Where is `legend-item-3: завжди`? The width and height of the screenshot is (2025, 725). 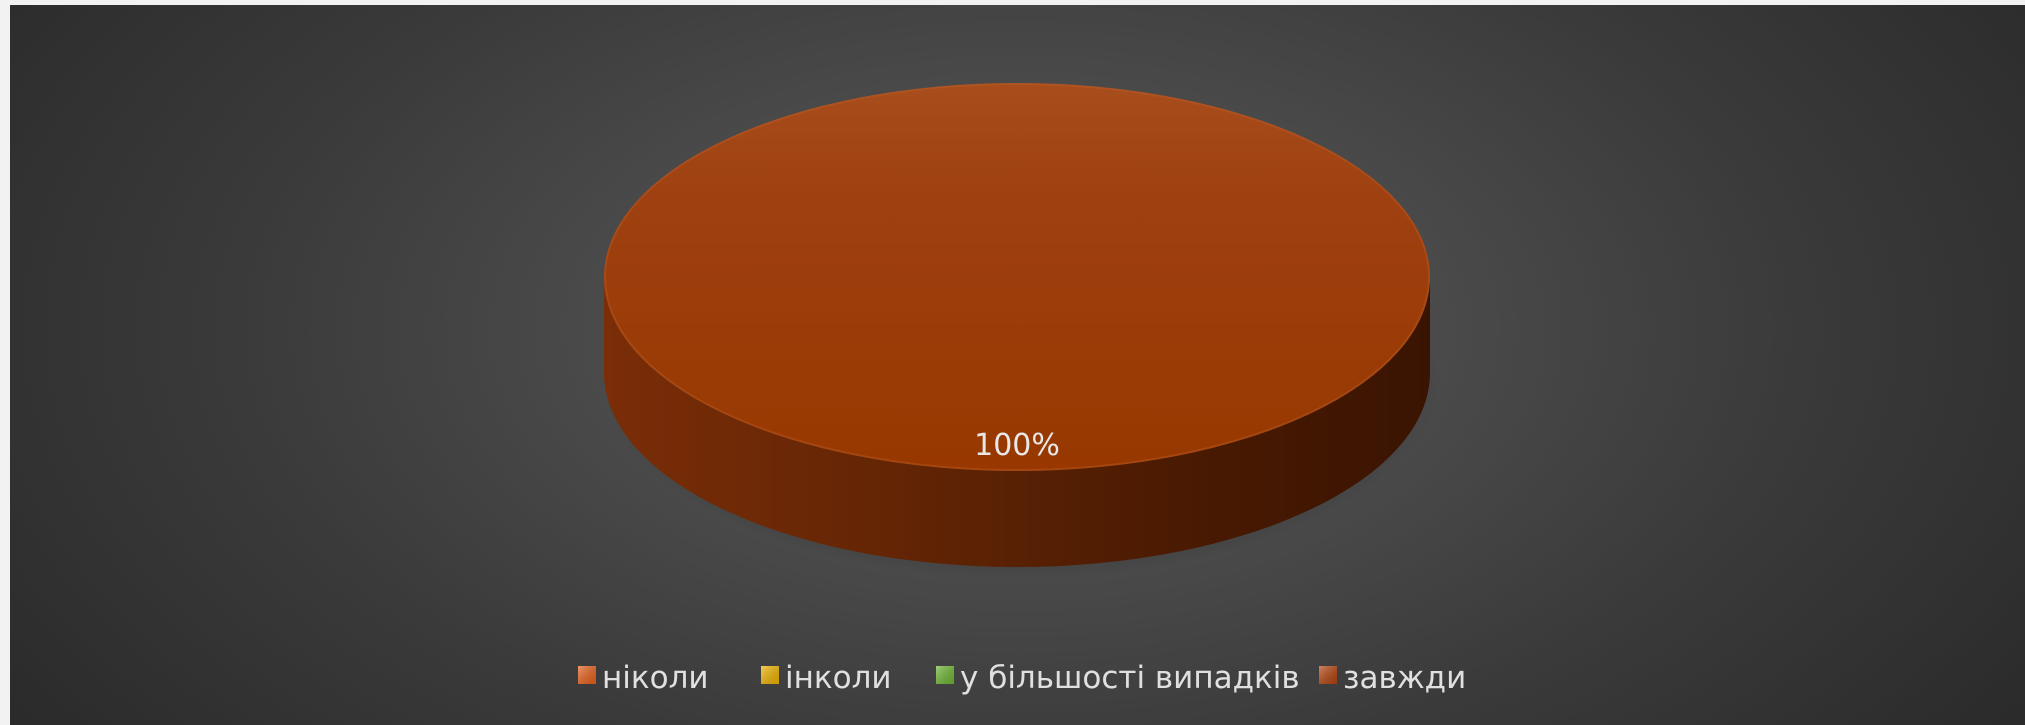 legend-item-3: завжди is located at coordinates (1392, 678).